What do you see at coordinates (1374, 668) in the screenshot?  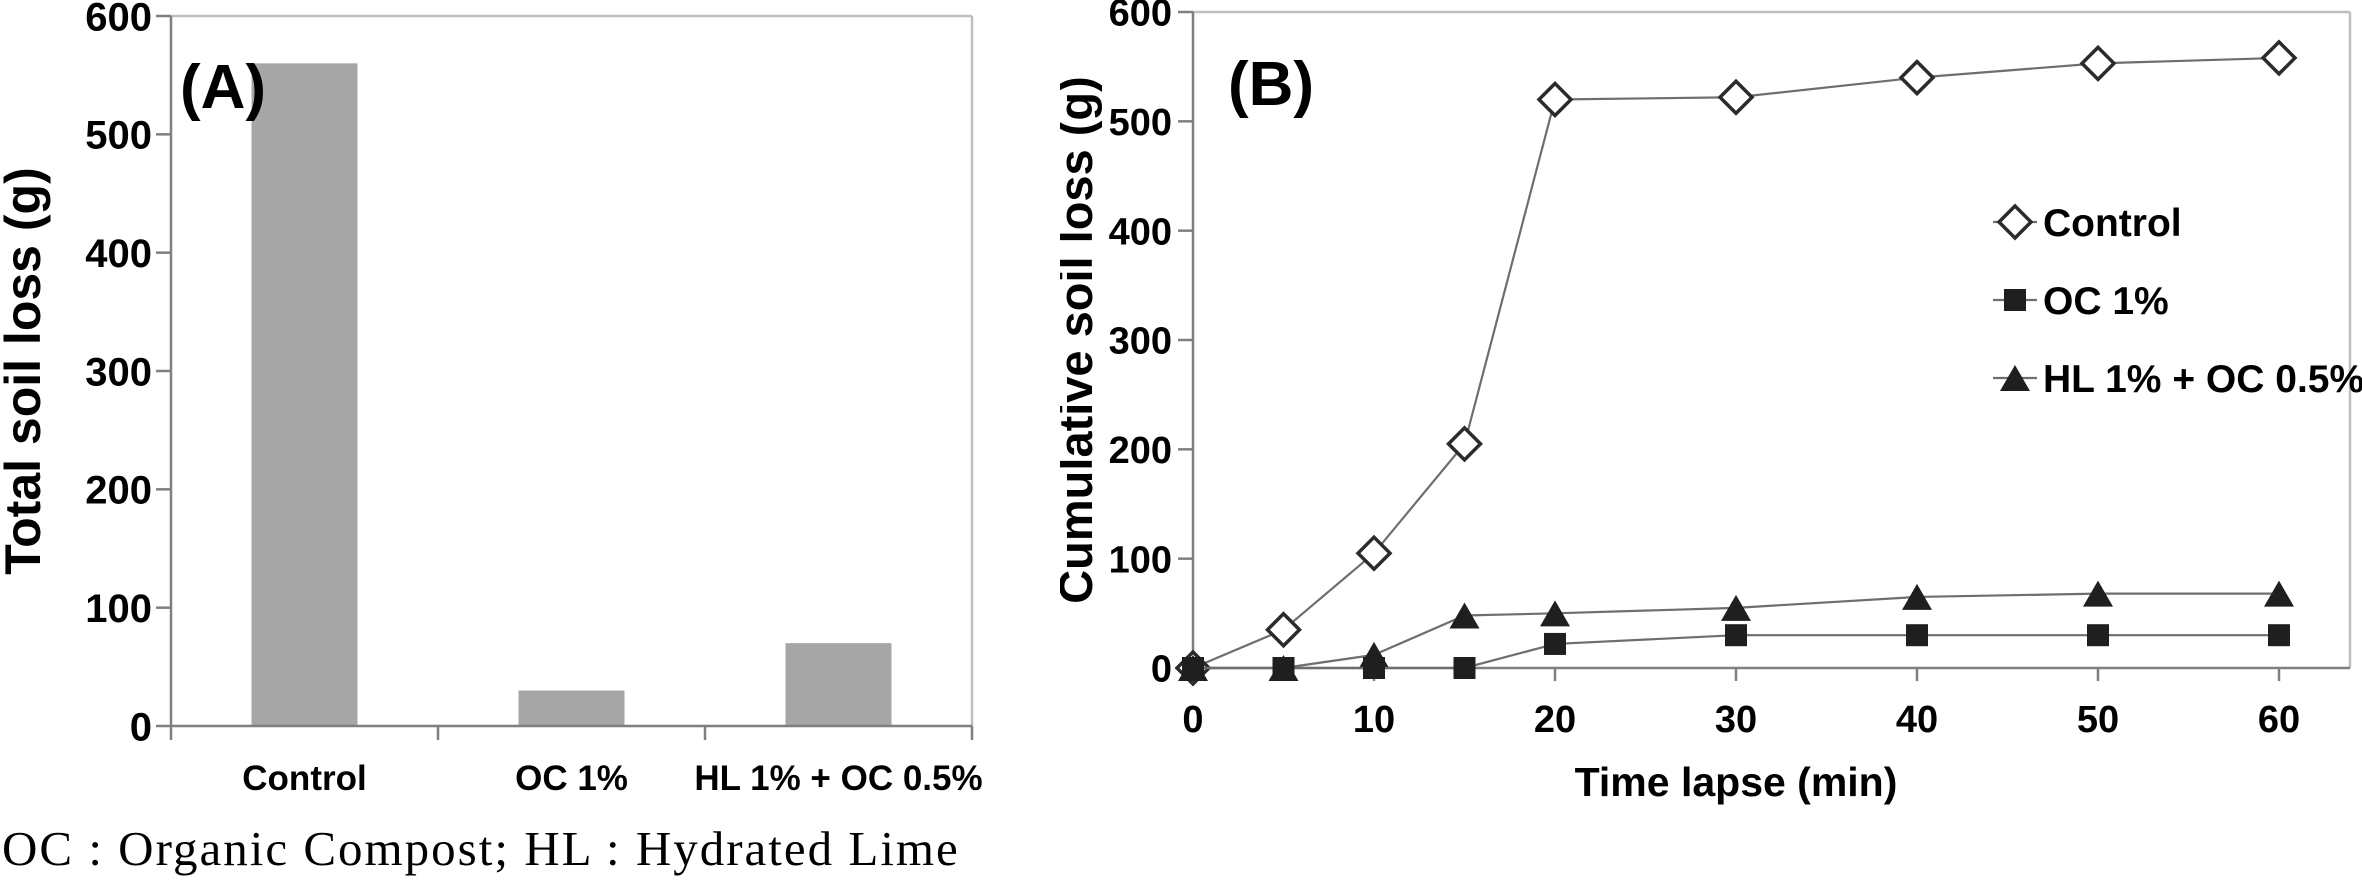 I see `marker-oc-1-x10` at bounding box center [1374, 668].